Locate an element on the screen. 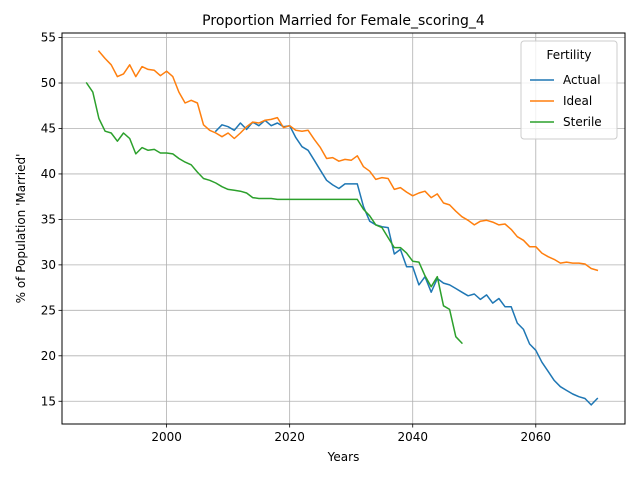 Image resolution: width=640 pixels, height=484 pixels. x-axis-label: Years is located at coordinates (343, 457).